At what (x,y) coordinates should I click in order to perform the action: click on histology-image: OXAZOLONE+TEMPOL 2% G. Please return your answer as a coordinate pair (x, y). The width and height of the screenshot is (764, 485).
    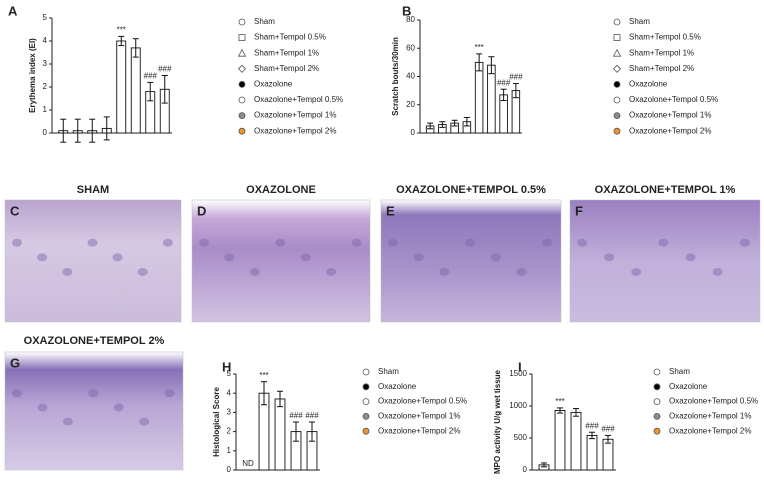
    Looking at the image, I should click on (94, 403).